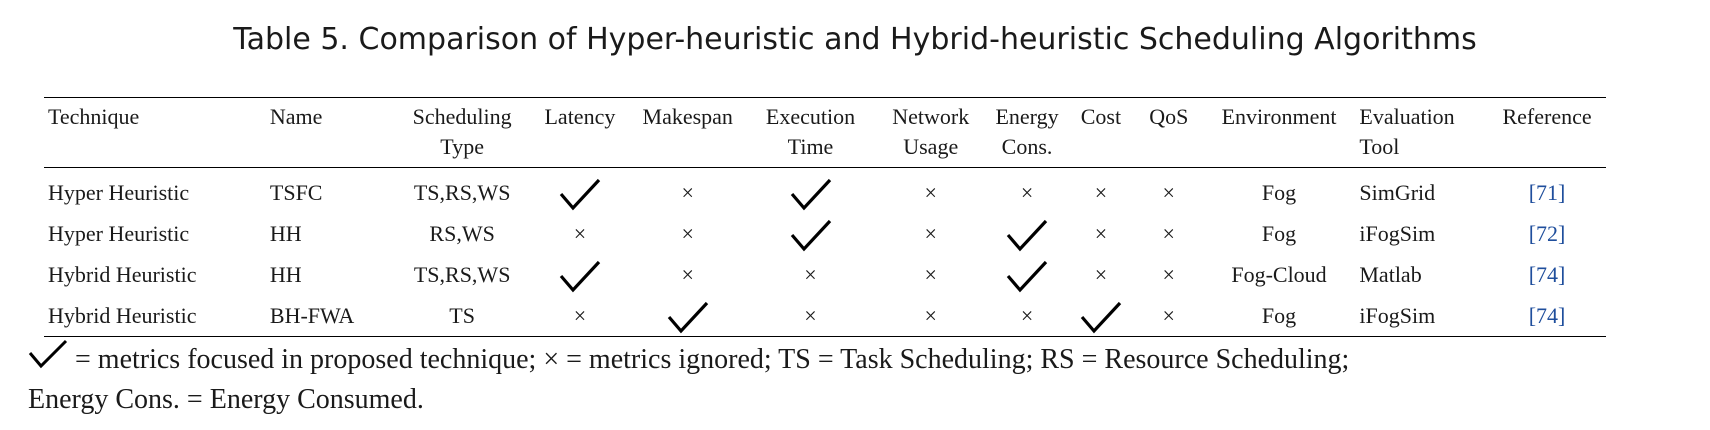 This screenshot has width=1710, height=430. What do you see at coordinates (296, 192) in the screenshot?
I see `cell-name: TSFC` at bounding box center [296, 192].